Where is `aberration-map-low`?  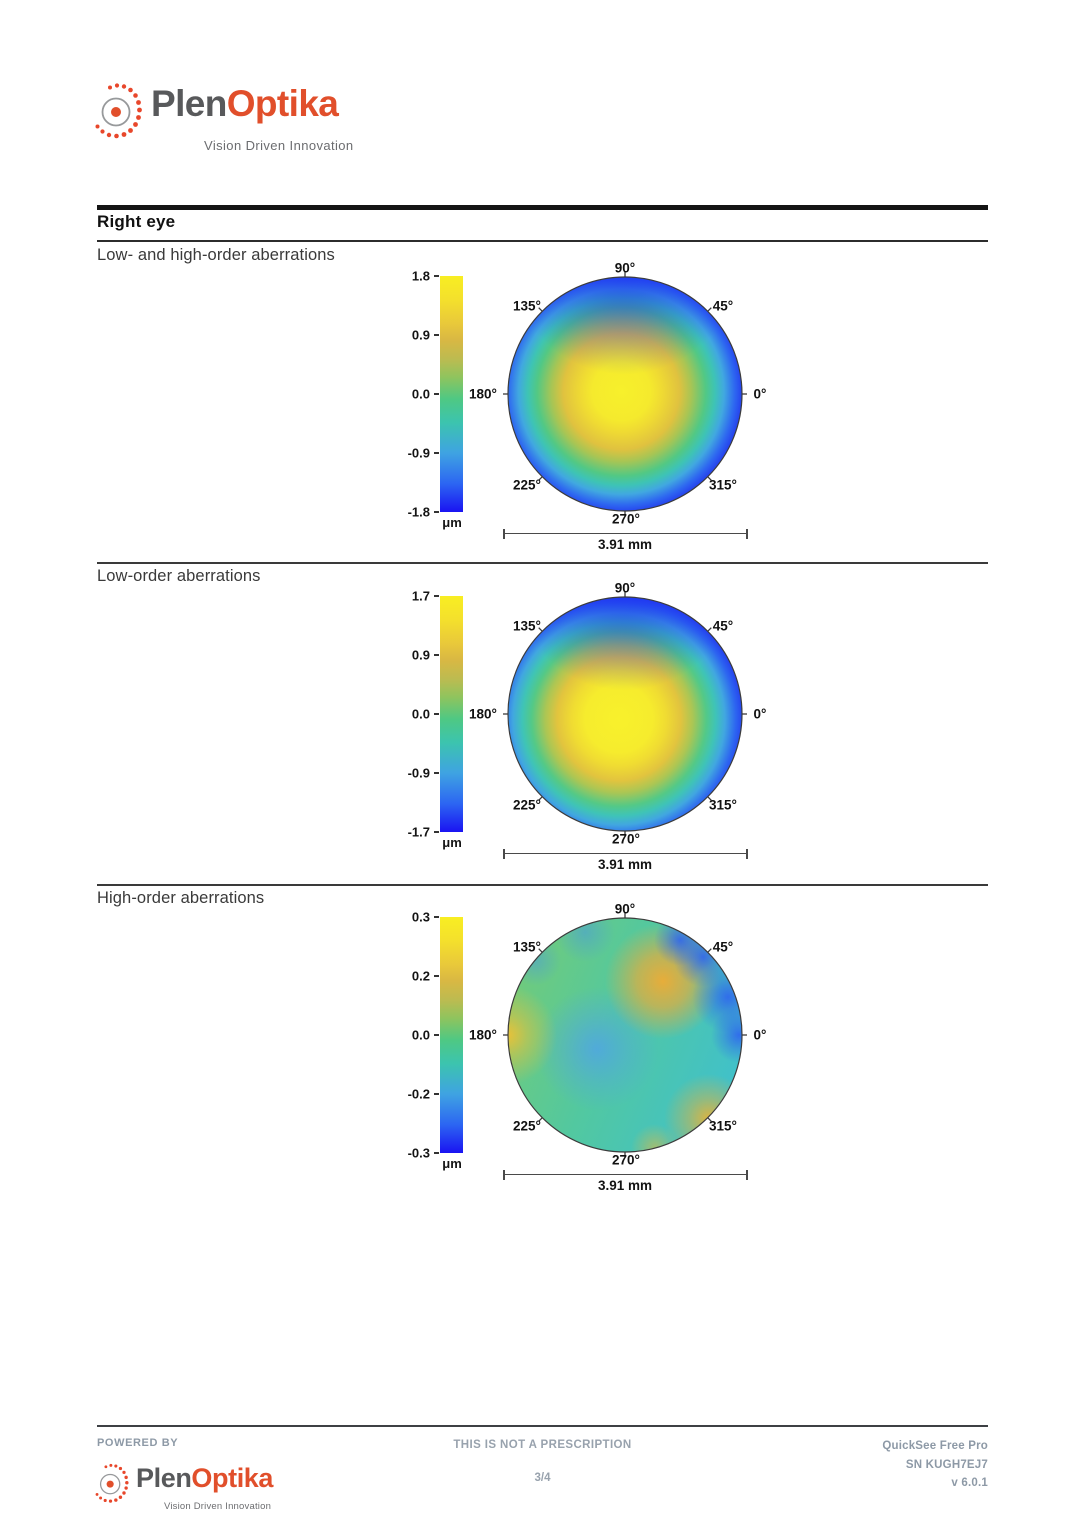 aberration-map-low is located at coordinates (625, 714).